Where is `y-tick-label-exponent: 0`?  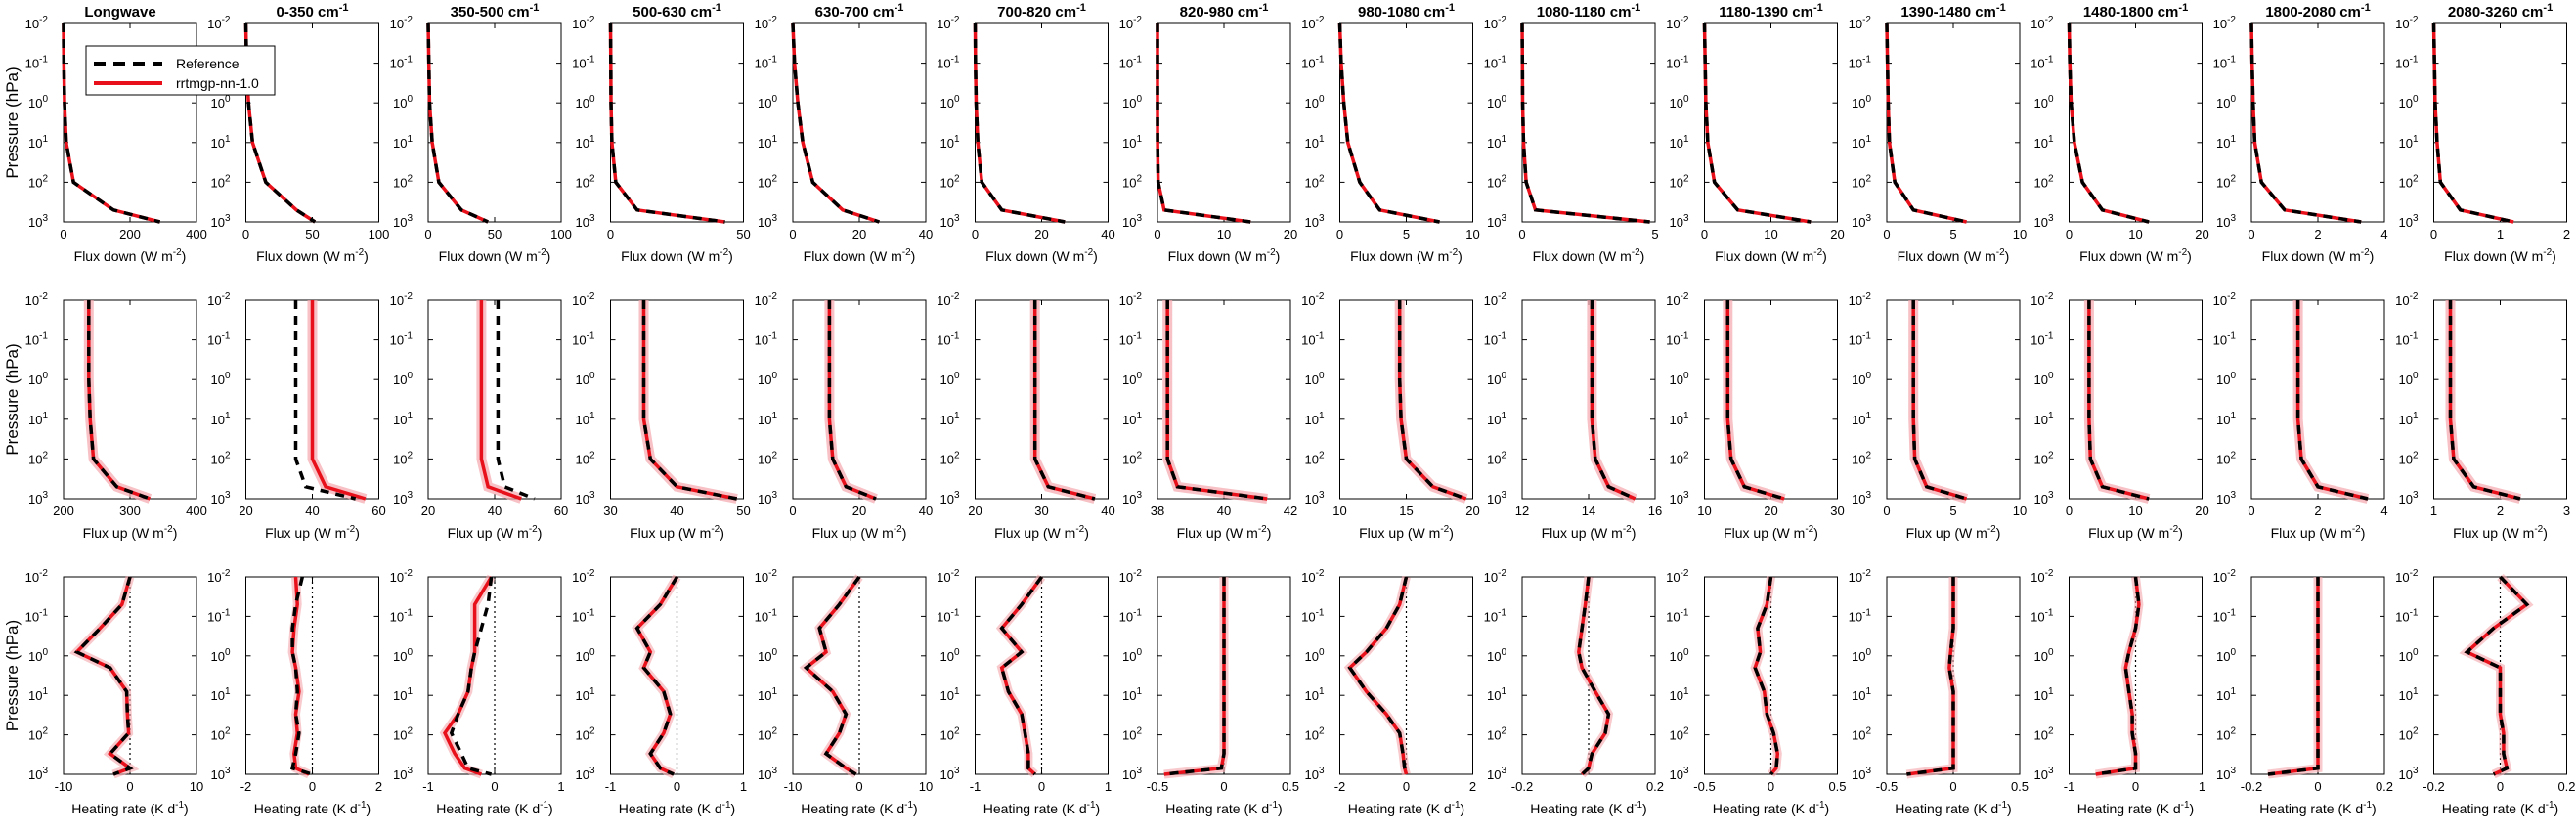 y-tick-label-exponent: 0 is located at coordinates (592, 99).